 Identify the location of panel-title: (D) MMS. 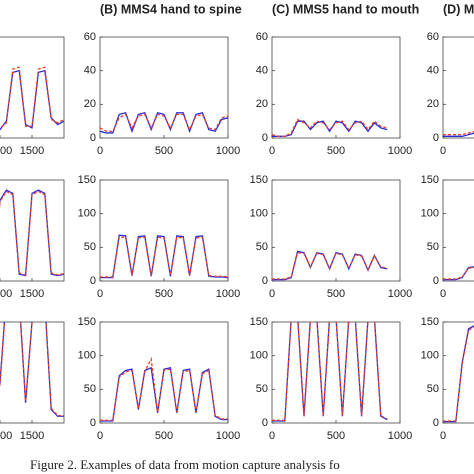
(458, 9).